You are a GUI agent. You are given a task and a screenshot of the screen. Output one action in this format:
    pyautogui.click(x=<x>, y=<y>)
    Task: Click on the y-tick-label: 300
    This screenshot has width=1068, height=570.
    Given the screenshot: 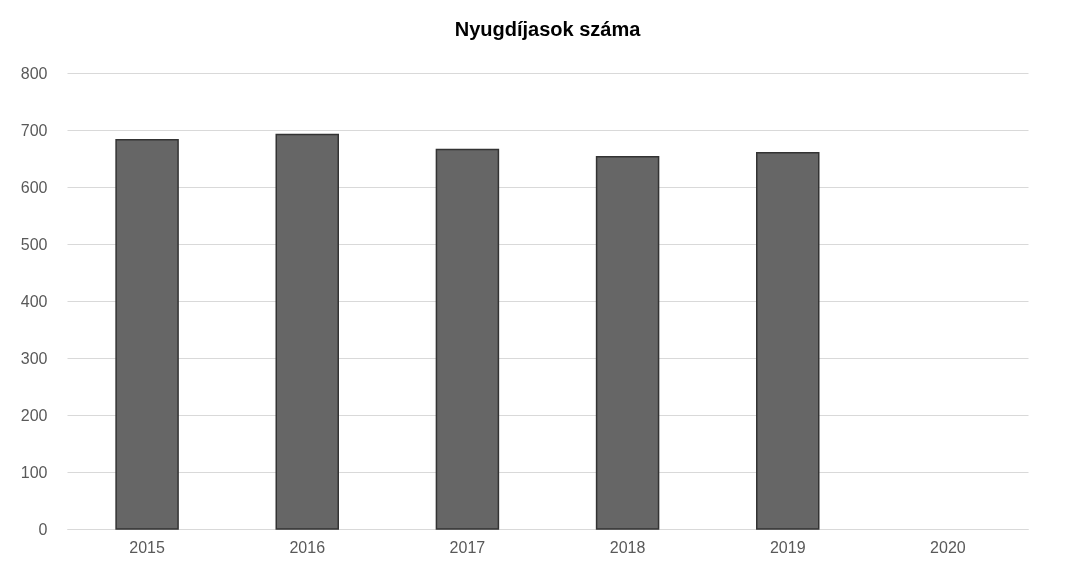 What is the action you would take?
    pyautogui.click(x=34, y=358)
    